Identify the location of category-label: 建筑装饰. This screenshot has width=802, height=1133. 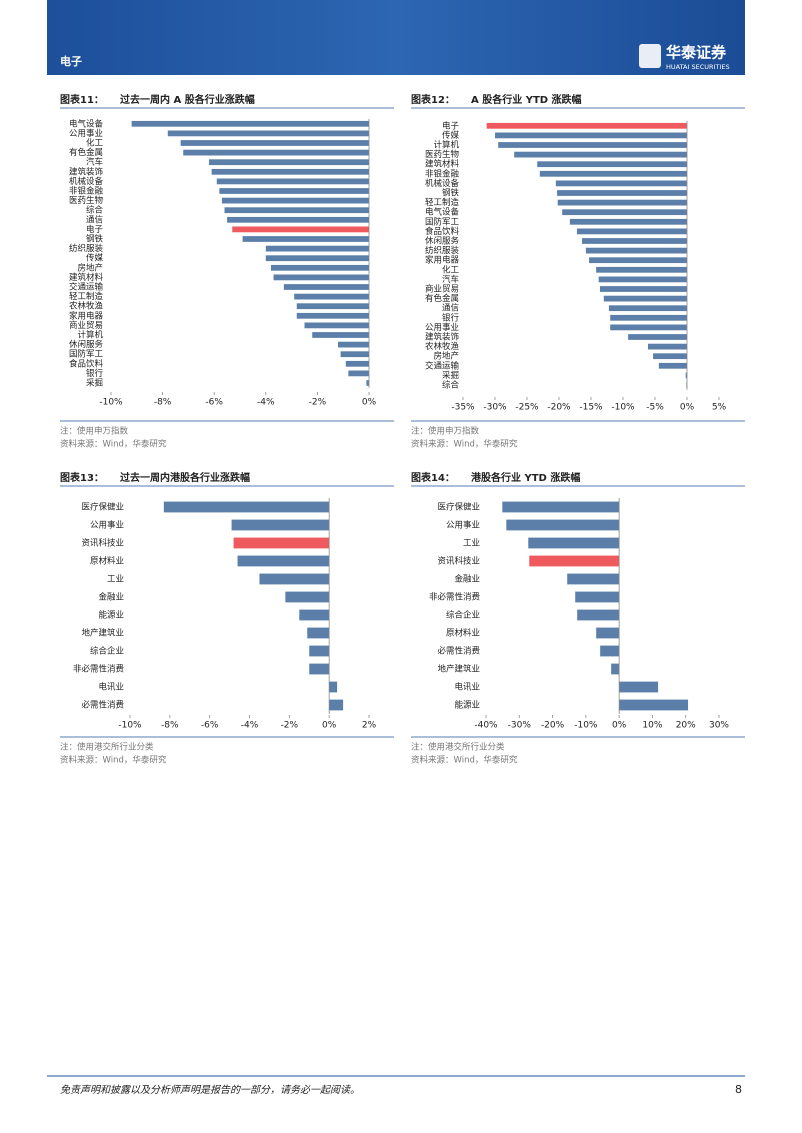
(442, 337).